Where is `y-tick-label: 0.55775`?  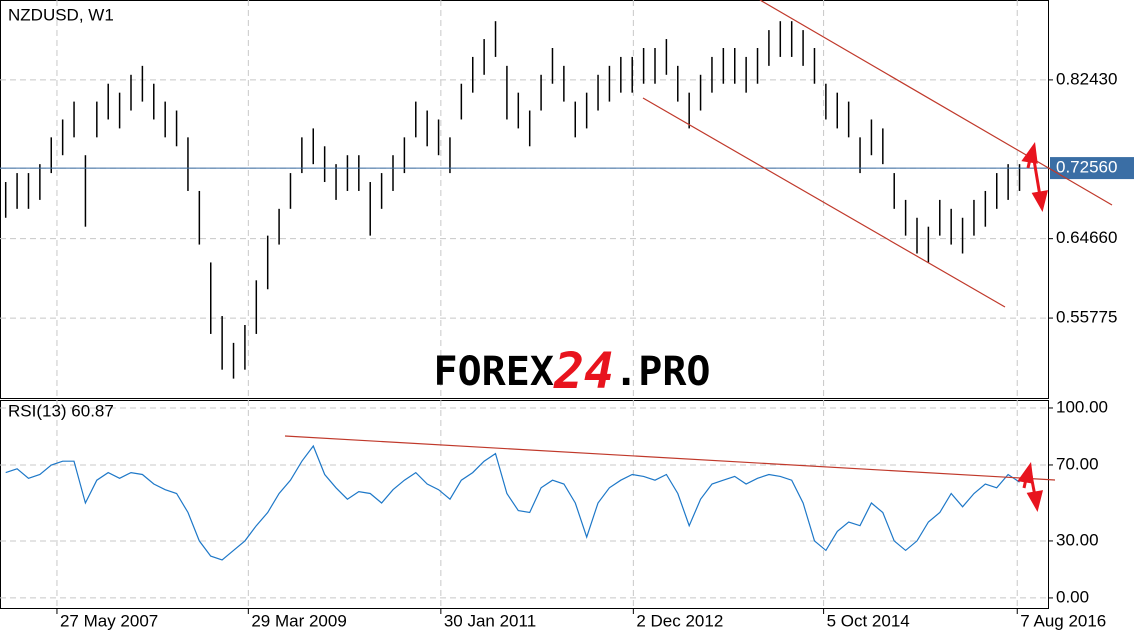
y-tick-label: 0.55775 is located at coordinates (1086, 317).